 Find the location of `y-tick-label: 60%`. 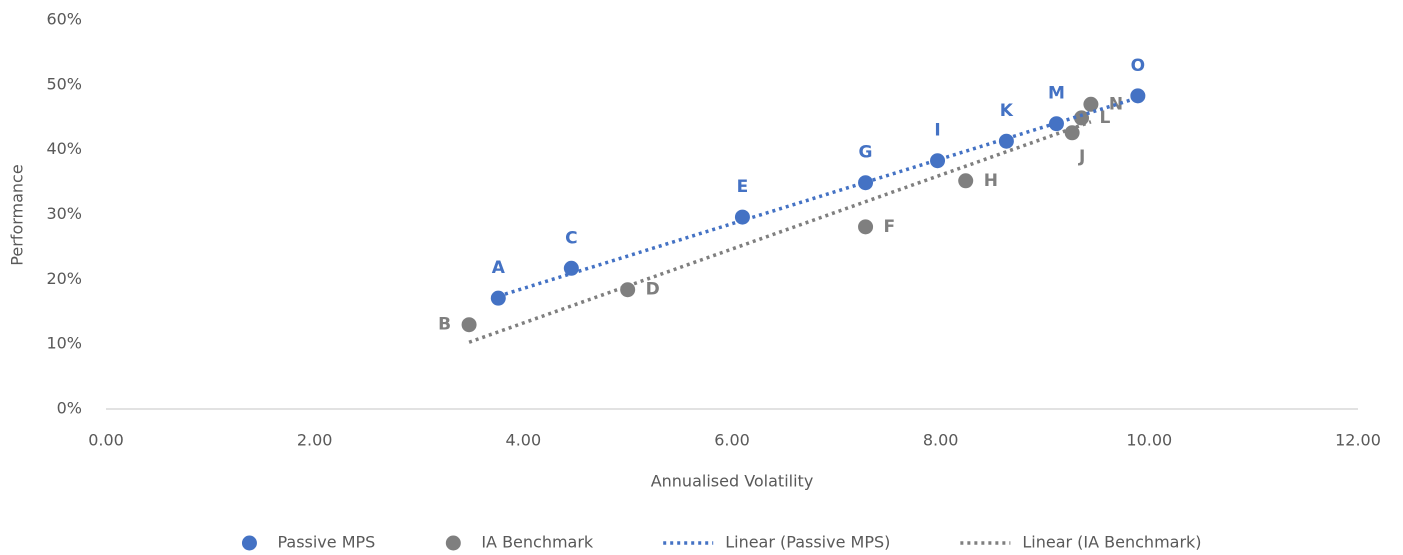

y-tick-label: 60% is located at coordinates (64, 19).